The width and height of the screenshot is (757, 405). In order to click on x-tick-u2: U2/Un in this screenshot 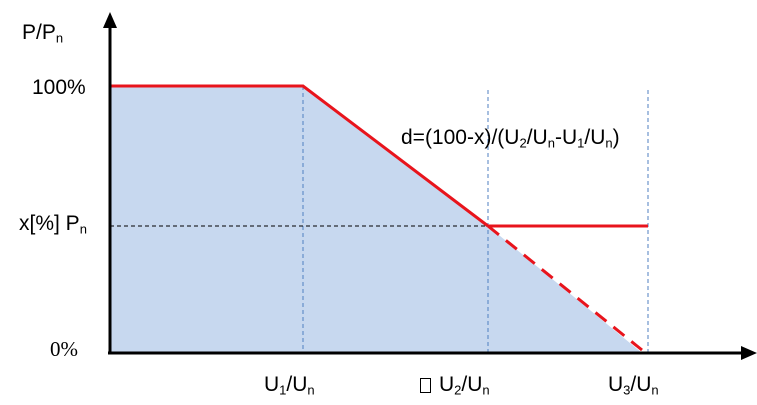, I will do `click(455, 385)`.